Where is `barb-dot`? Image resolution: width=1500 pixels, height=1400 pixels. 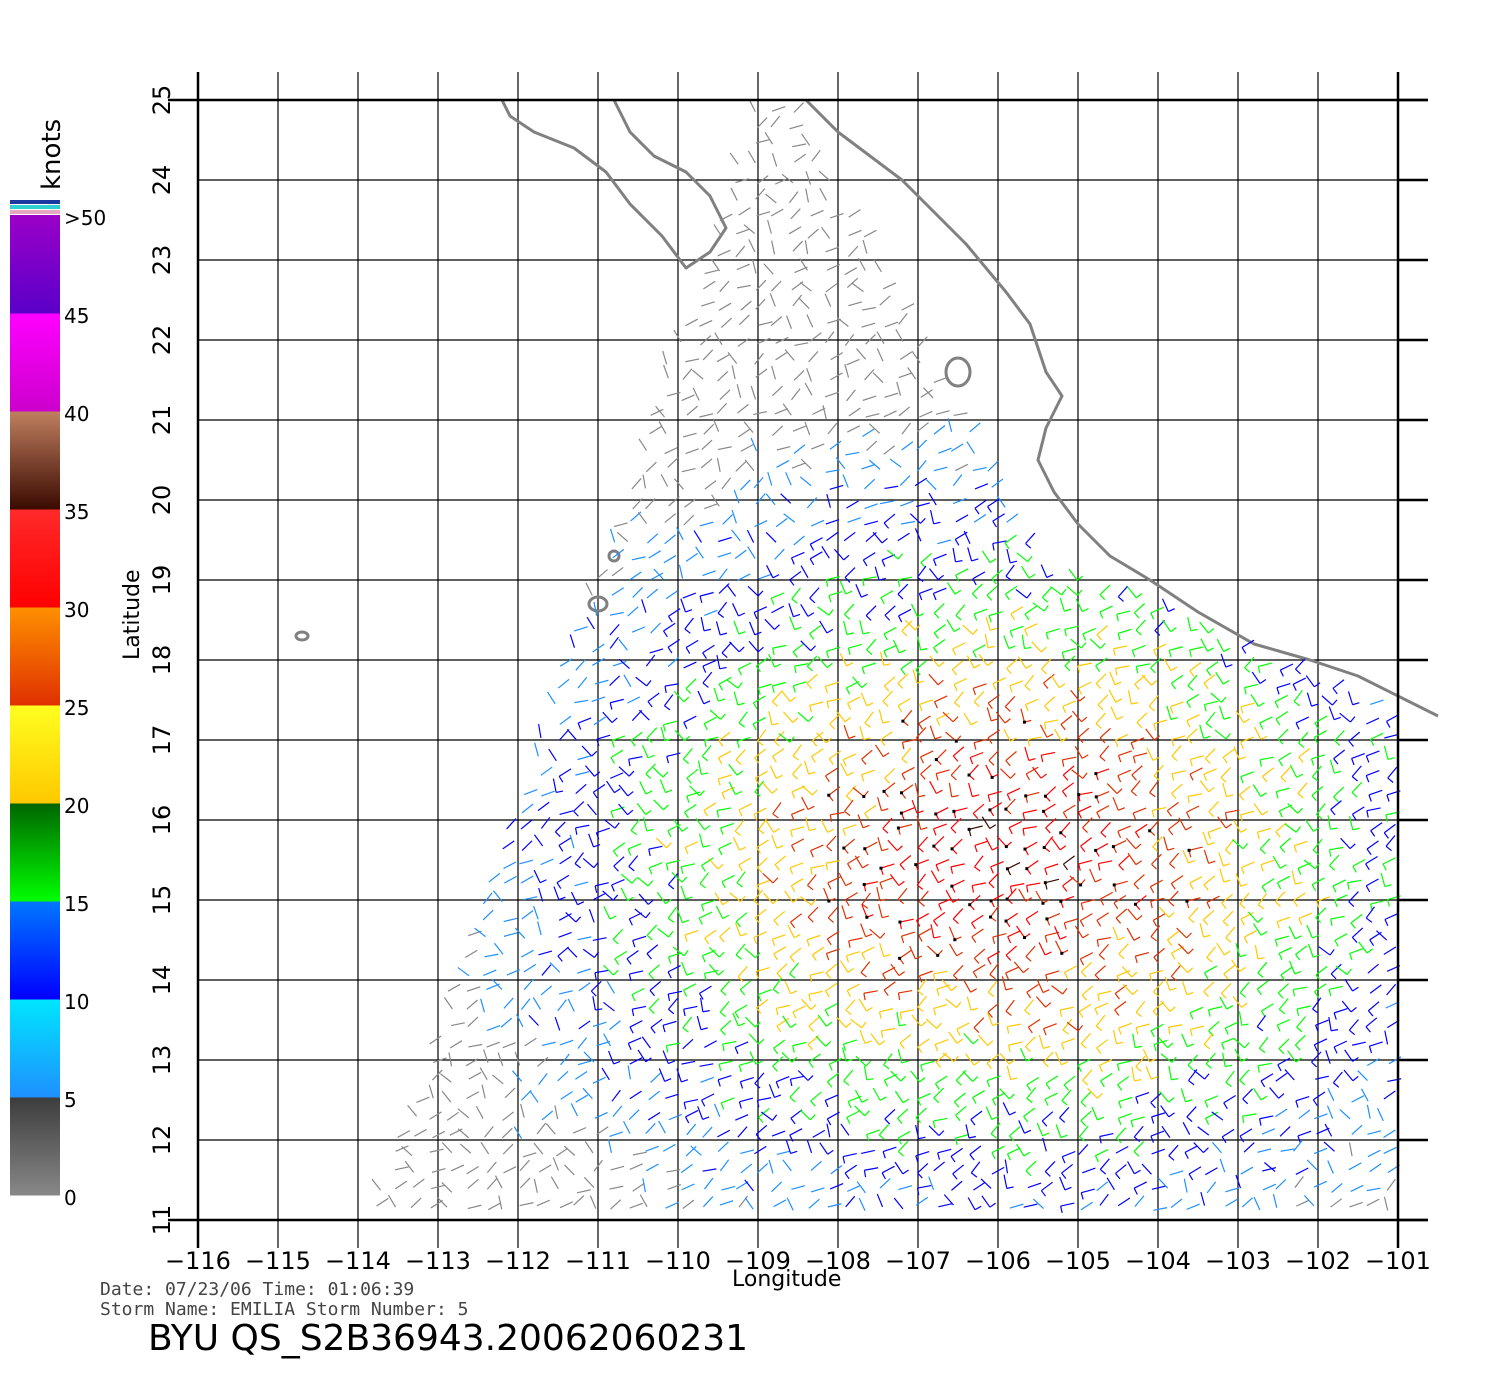
barb-dot is located at coordinates (1113, 847).